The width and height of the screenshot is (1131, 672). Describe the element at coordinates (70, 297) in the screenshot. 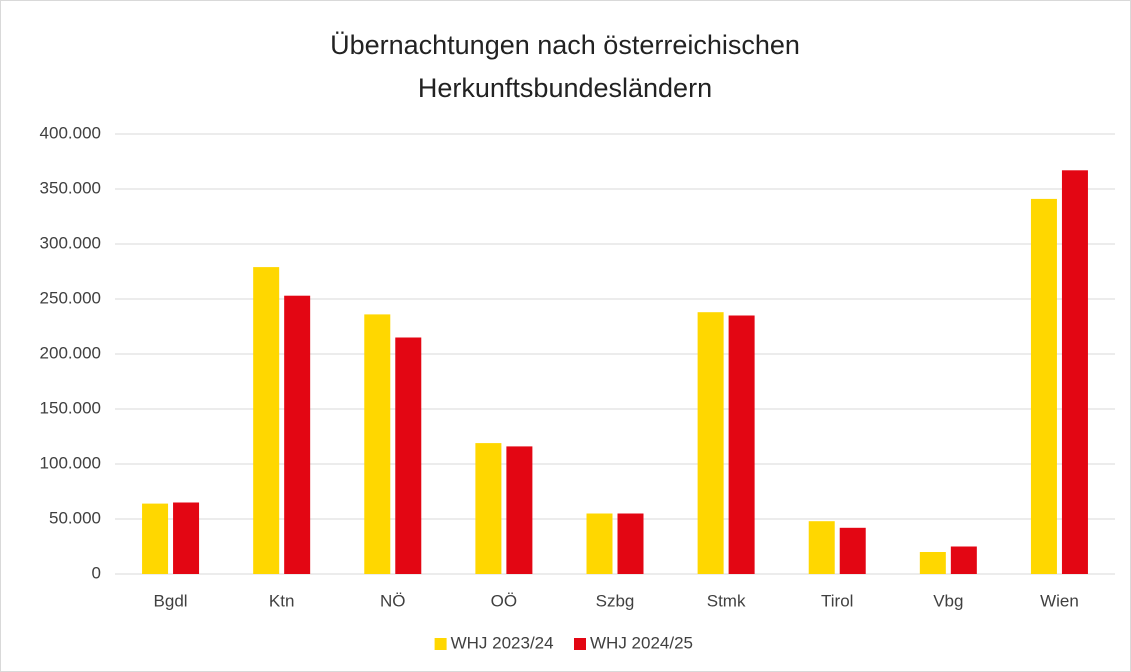

I see `y-tick-label: 250.000` at that location.